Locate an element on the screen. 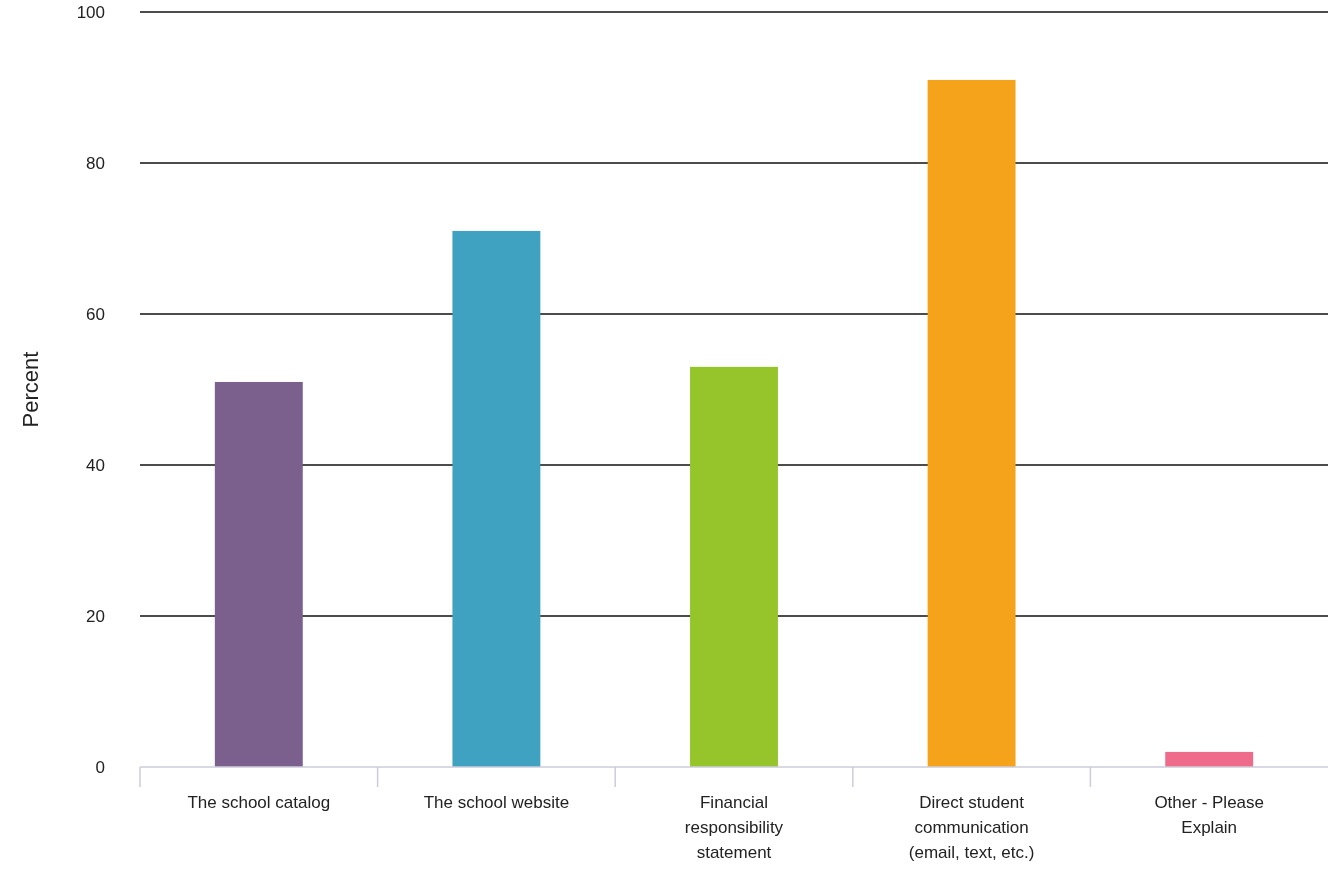  x-tick-label: Other - Please Explain is located at coordinates (1209, 815).